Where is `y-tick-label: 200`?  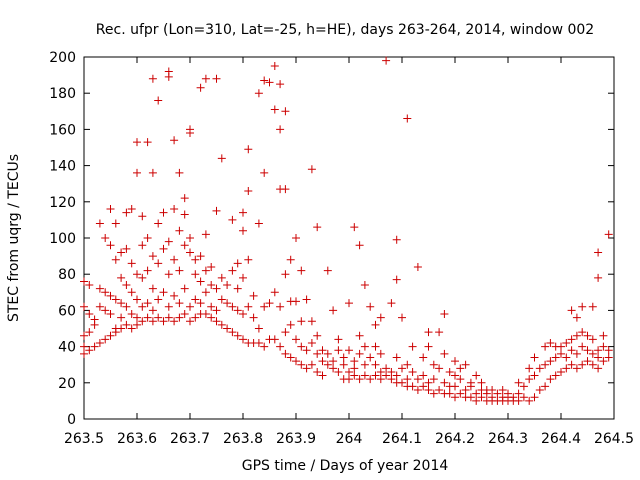
y-tick-label: 200 is located at coordinates (62, 58).